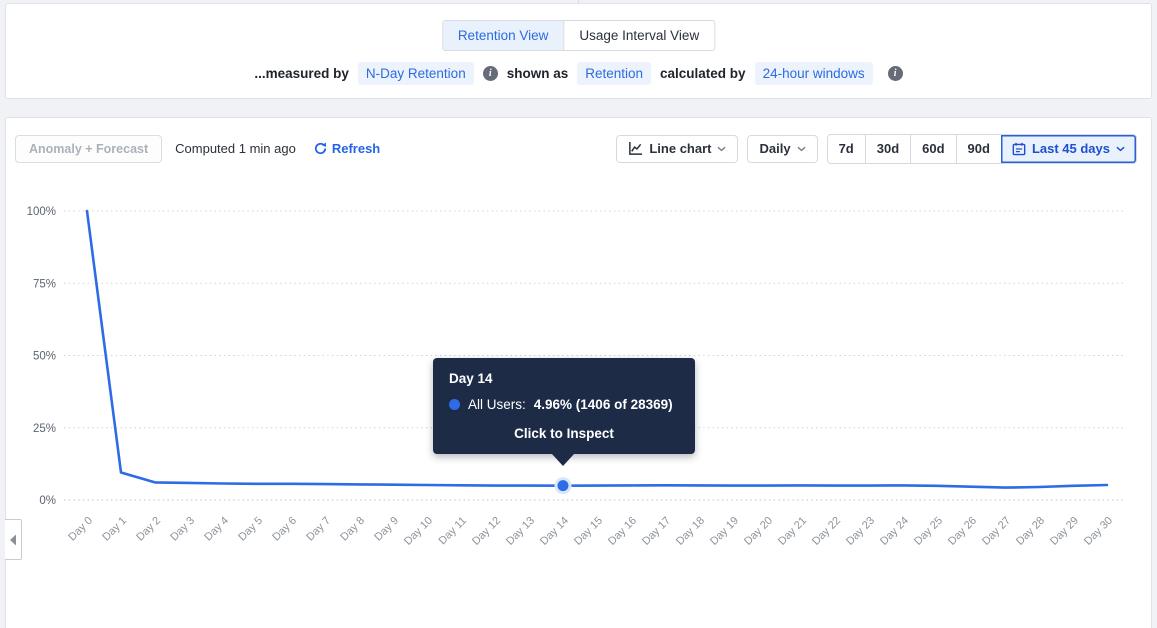 The width and height of the screenshot is (1157, 628). Describe the element at coordinates (636, 148) in the screenshot. I see `line-chart-icon` at that location.